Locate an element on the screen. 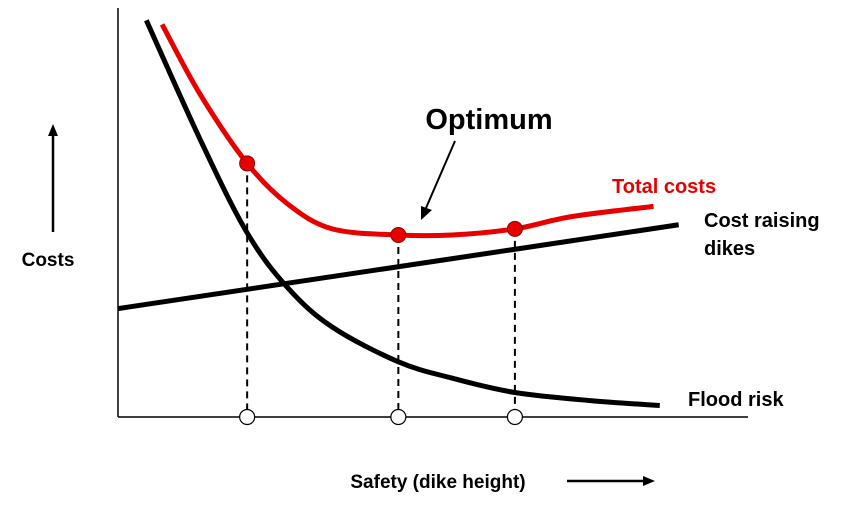  cost-raising-dikes-curve is located at coordinates (398, 267).